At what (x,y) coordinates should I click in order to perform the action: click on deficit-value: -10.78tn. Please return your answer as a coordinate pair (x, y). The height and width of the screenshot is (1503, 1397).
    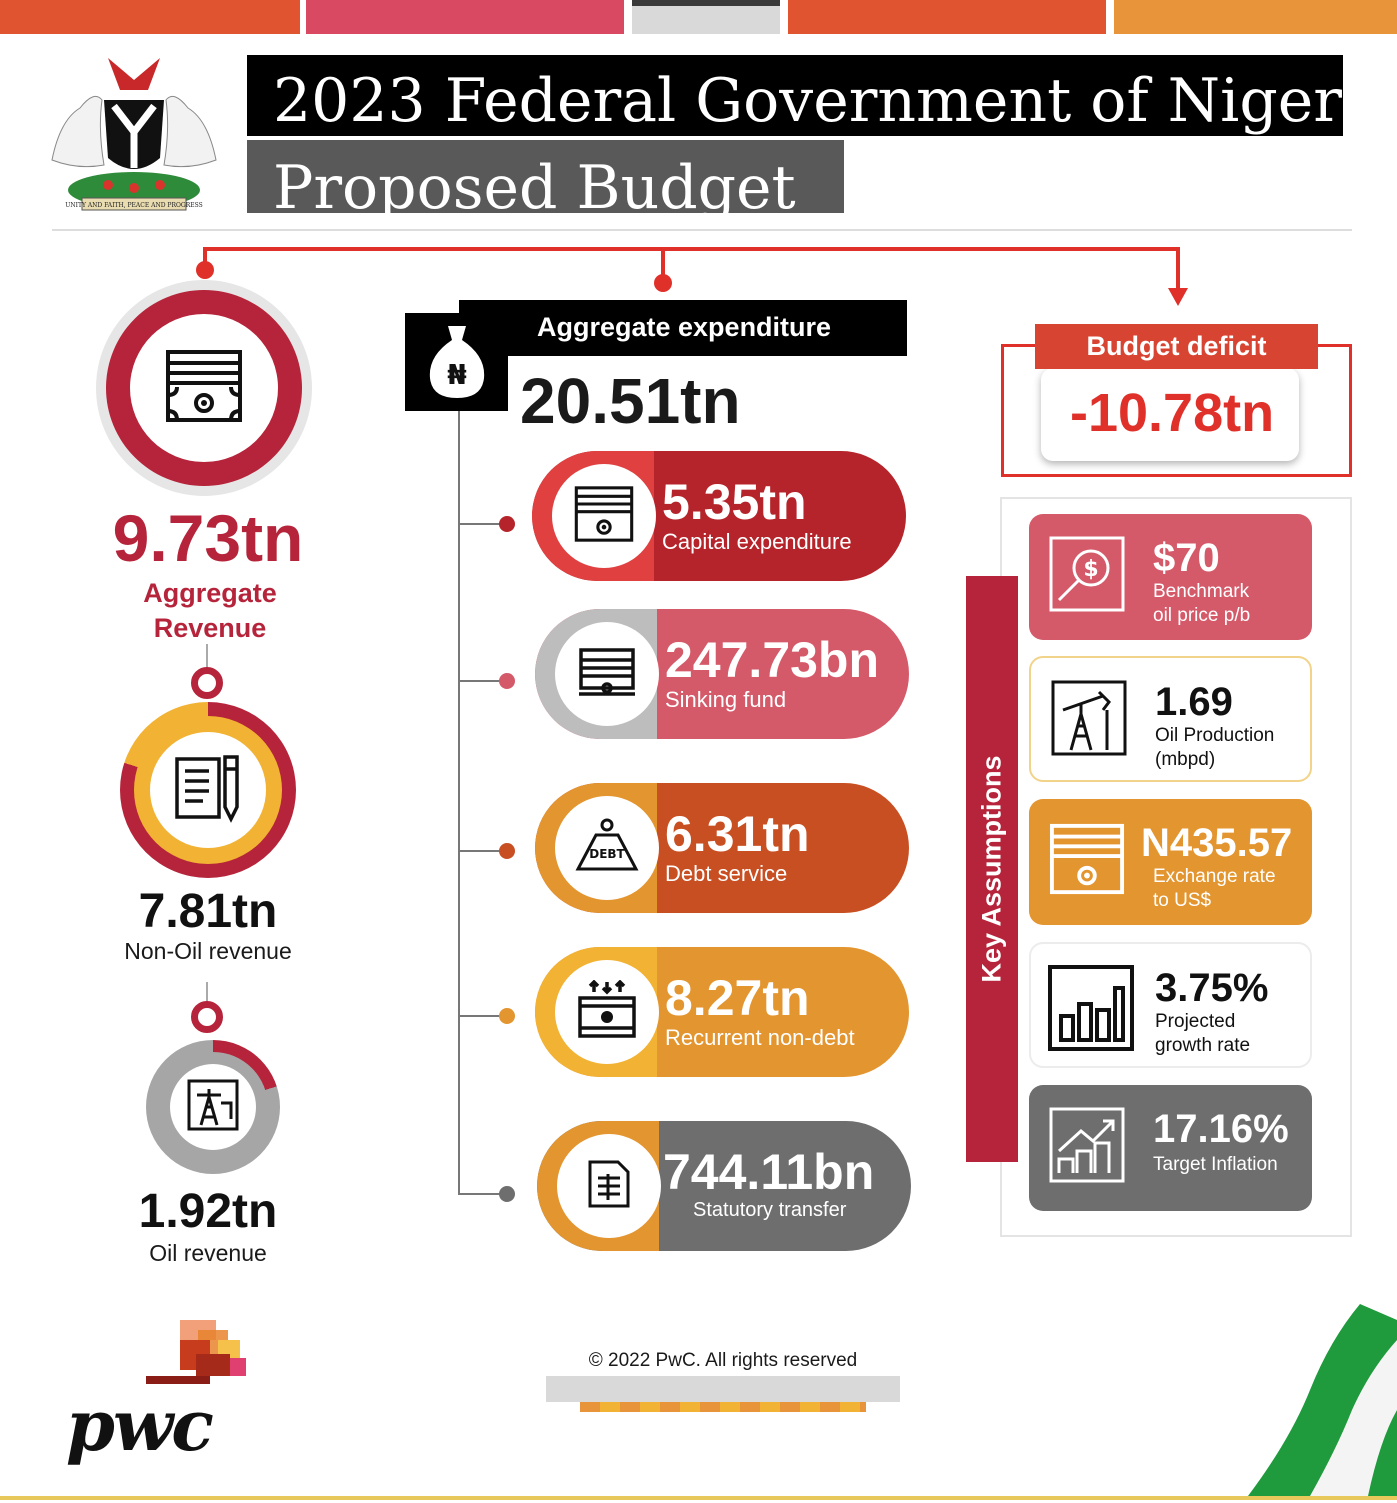
    Looking at the image, I should click on (1172, 413).